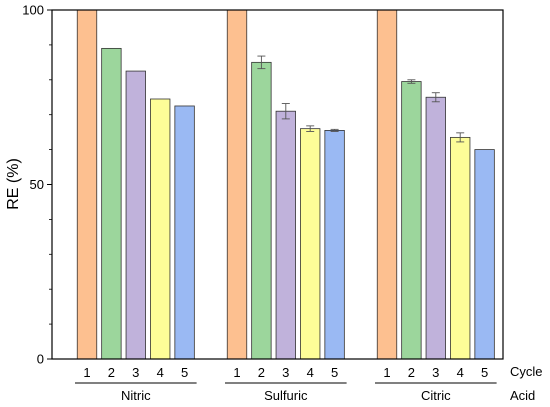  What do you see at coordinates (484, 372) in the screenshot?
I see `cycle-tick-label-citric-5: 5` at bounding box center [484, 372].